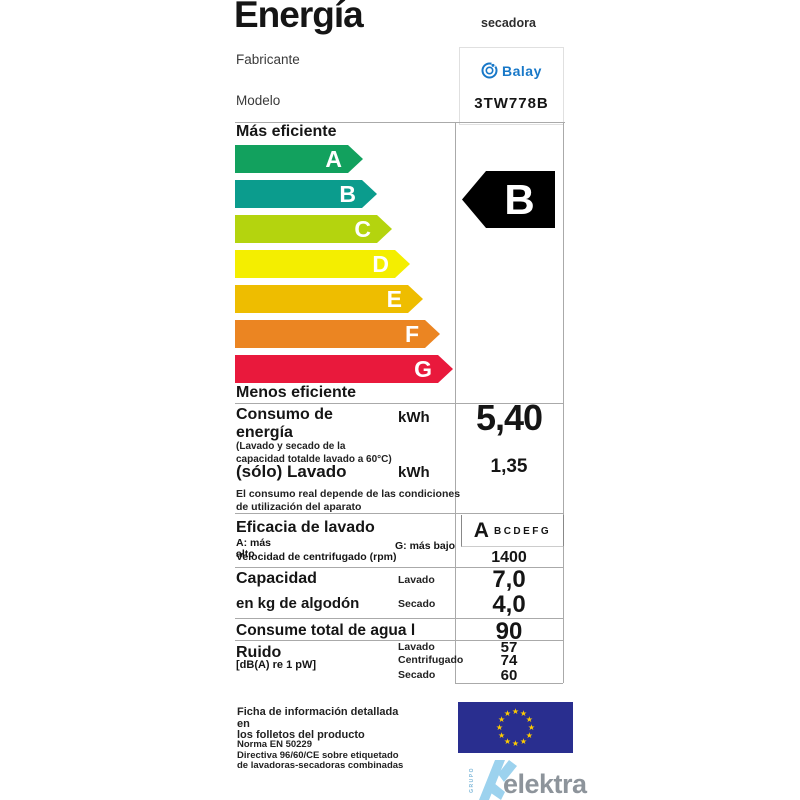  What do you see at coordinates (519, 199) in the screenshot?
I see `rating-letter: B` at bounding box center [519, 199].